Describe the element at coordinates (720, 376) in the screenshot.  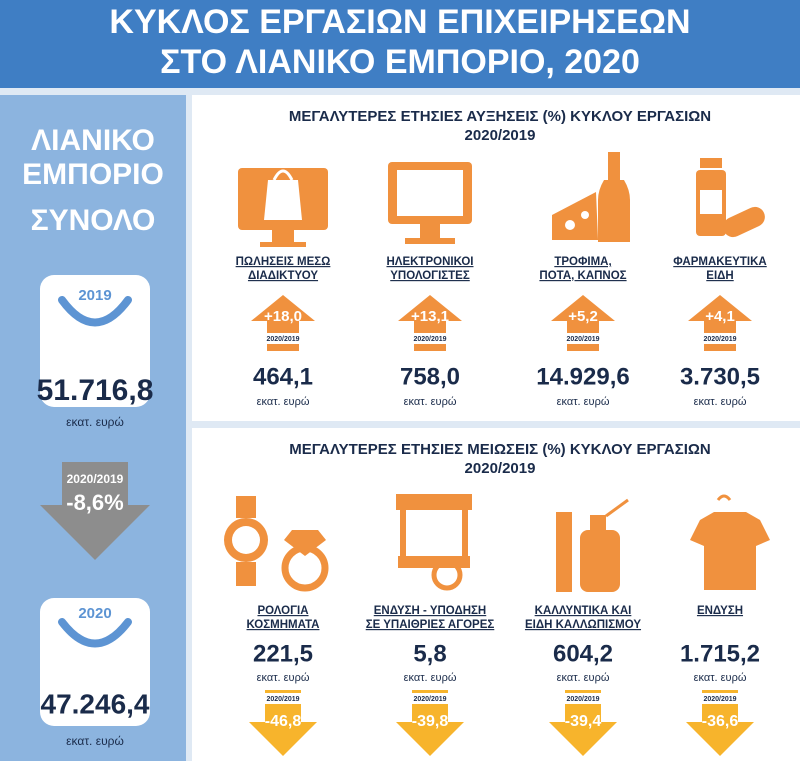
I see `item-value: 3.730,5` at that location.